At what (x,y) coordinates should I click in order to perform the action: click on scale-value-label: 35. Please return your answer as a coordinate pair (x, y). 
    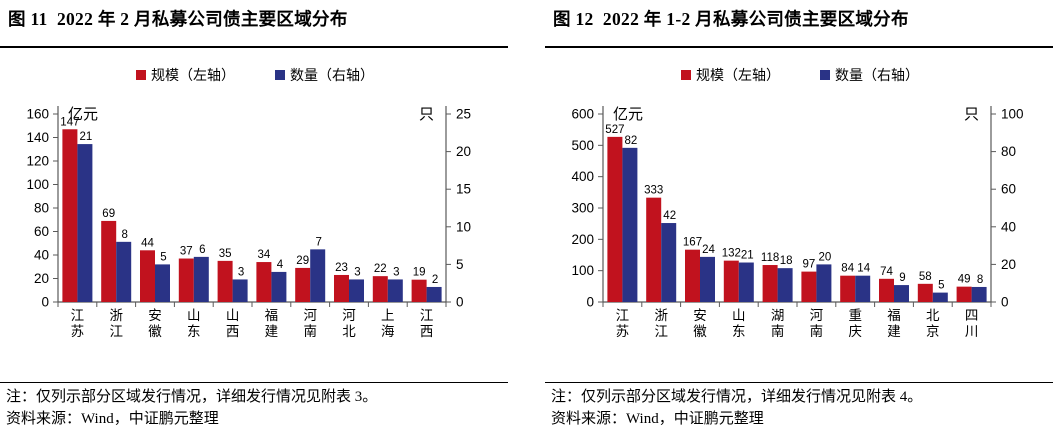
    Looking at the image, I should click on (225, 254).